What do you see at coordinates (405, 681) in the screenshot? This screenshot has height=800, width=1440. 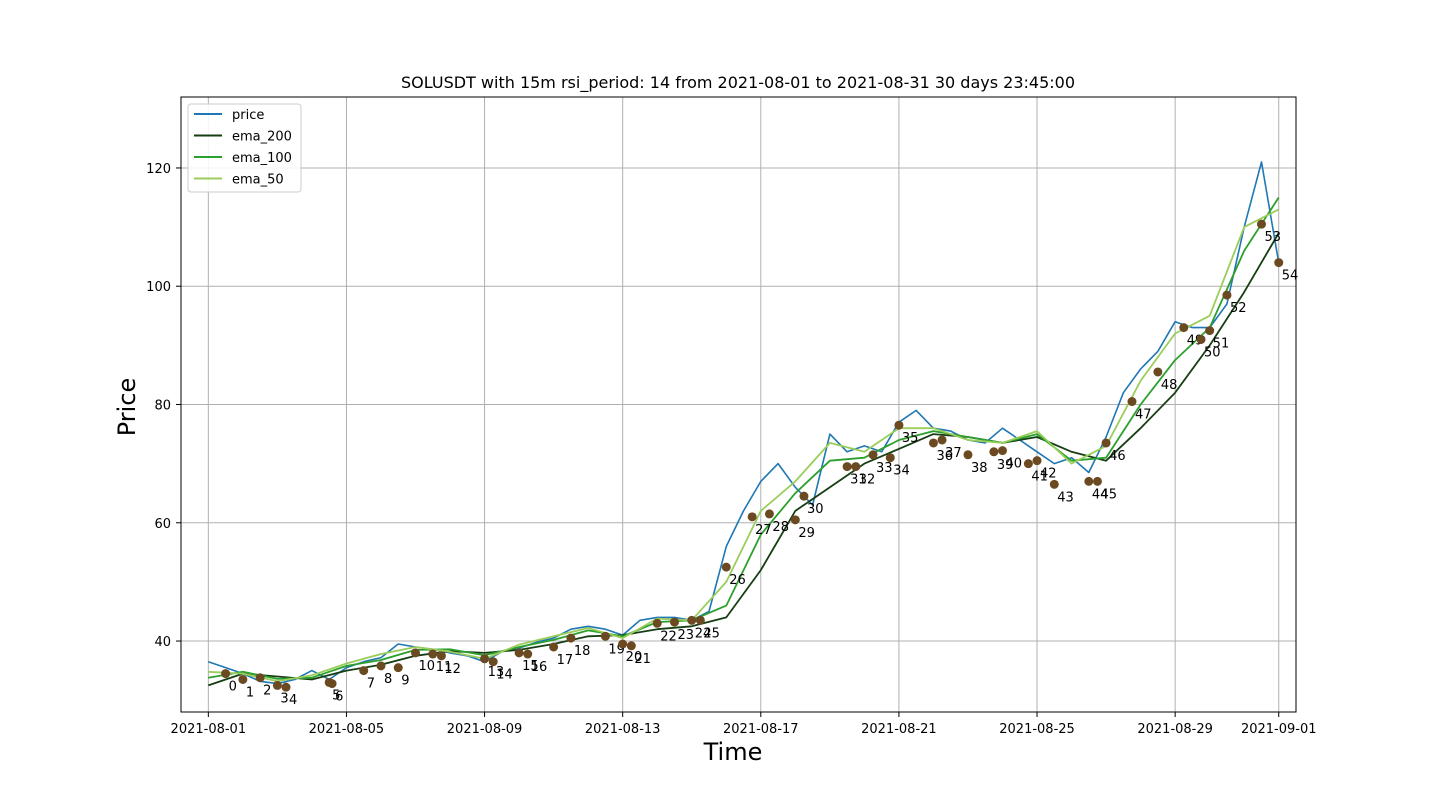 I see `signal-marker-label: 9` at bounding box center [405, 681].